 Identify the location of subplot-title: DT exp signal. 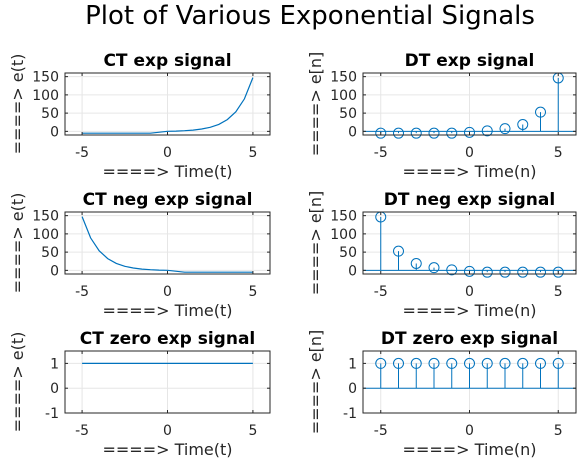
(470, 61).